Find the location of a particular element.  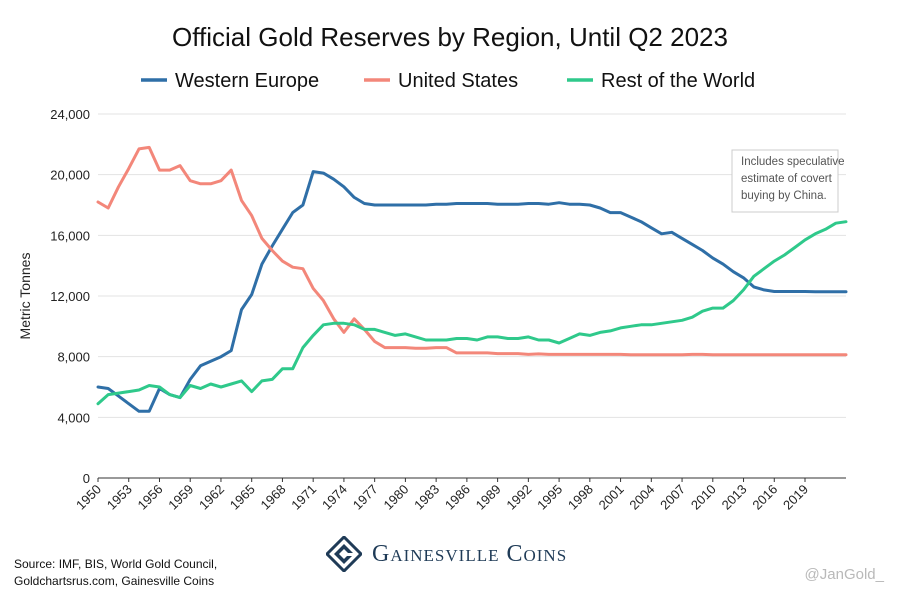

x-tick-label: 1959 is located at coordinates (180, 497).